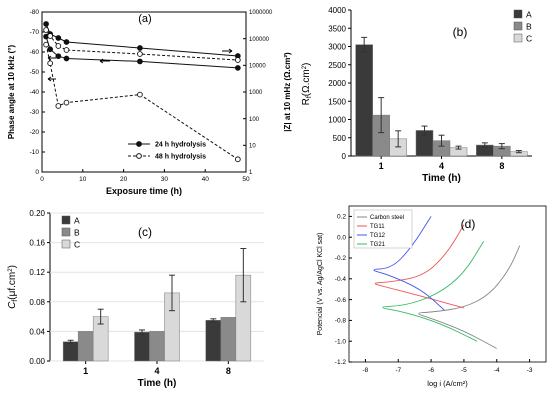  Describe the element at coordinates (37, 243) in the screenshot. I see `y-tick-label: 0.16` at that location.